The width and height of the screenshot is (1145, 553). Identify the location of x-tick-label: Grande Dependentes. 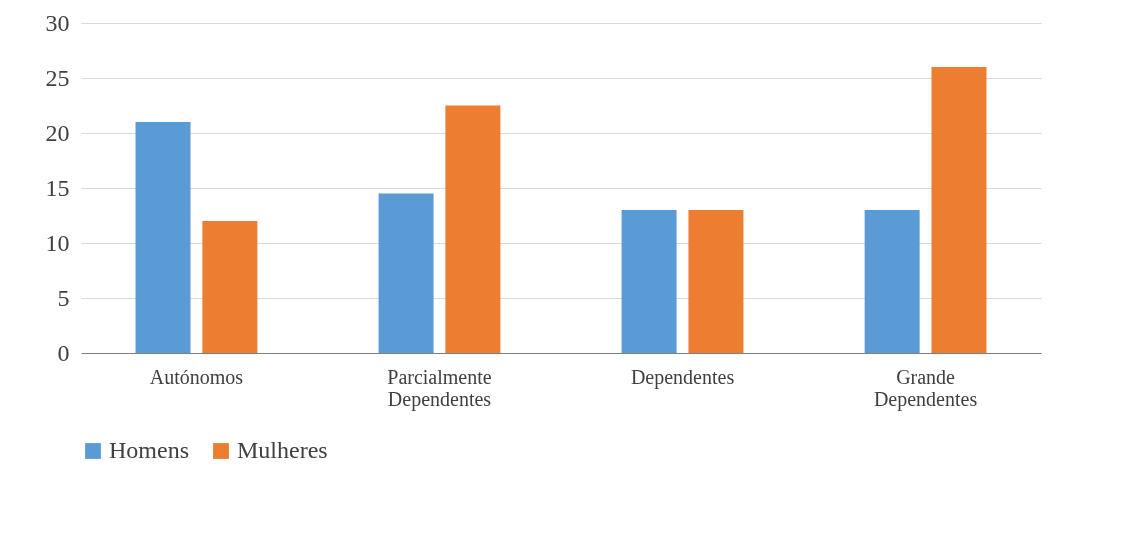
(925, 388).